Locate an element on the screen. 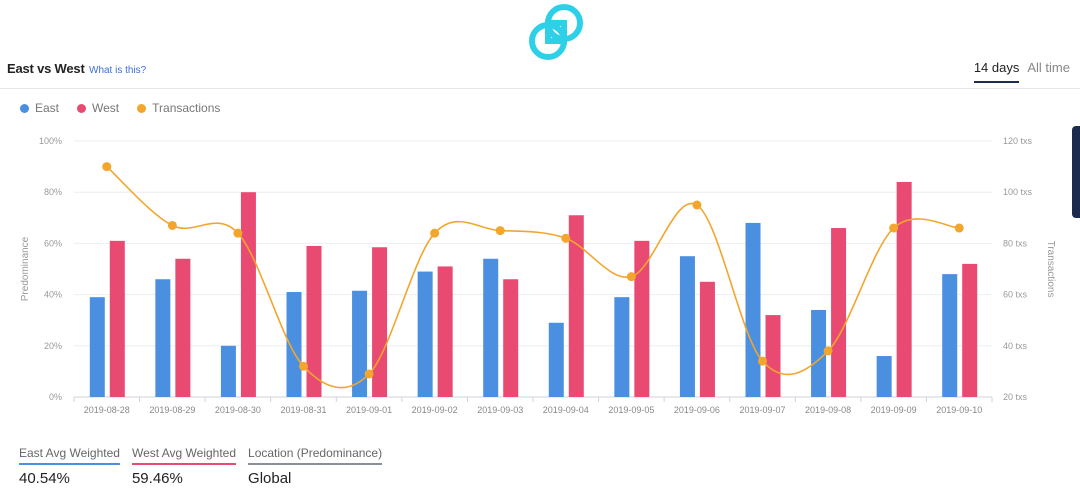 Image resolution: width=1080 pixels, height=494 pixels. gemini-logo is located at coordinates (556, 32).